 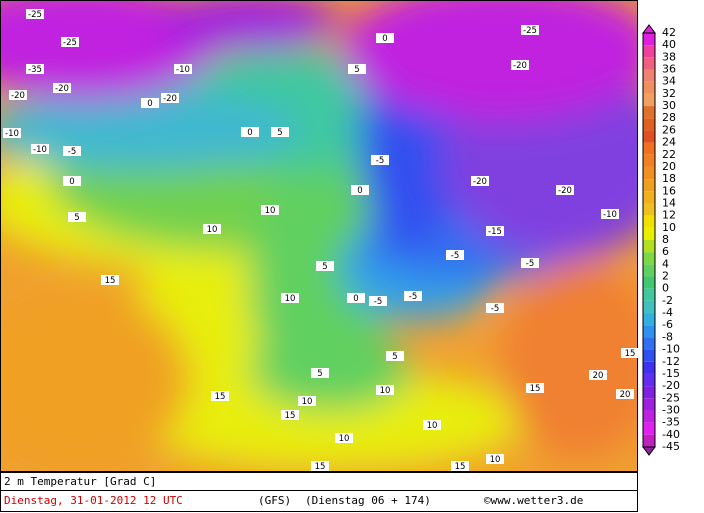 What do you see at coordinates (669, 117) in the screenshot?
I see `legend-level: 28` at bounding box center [669, 117].